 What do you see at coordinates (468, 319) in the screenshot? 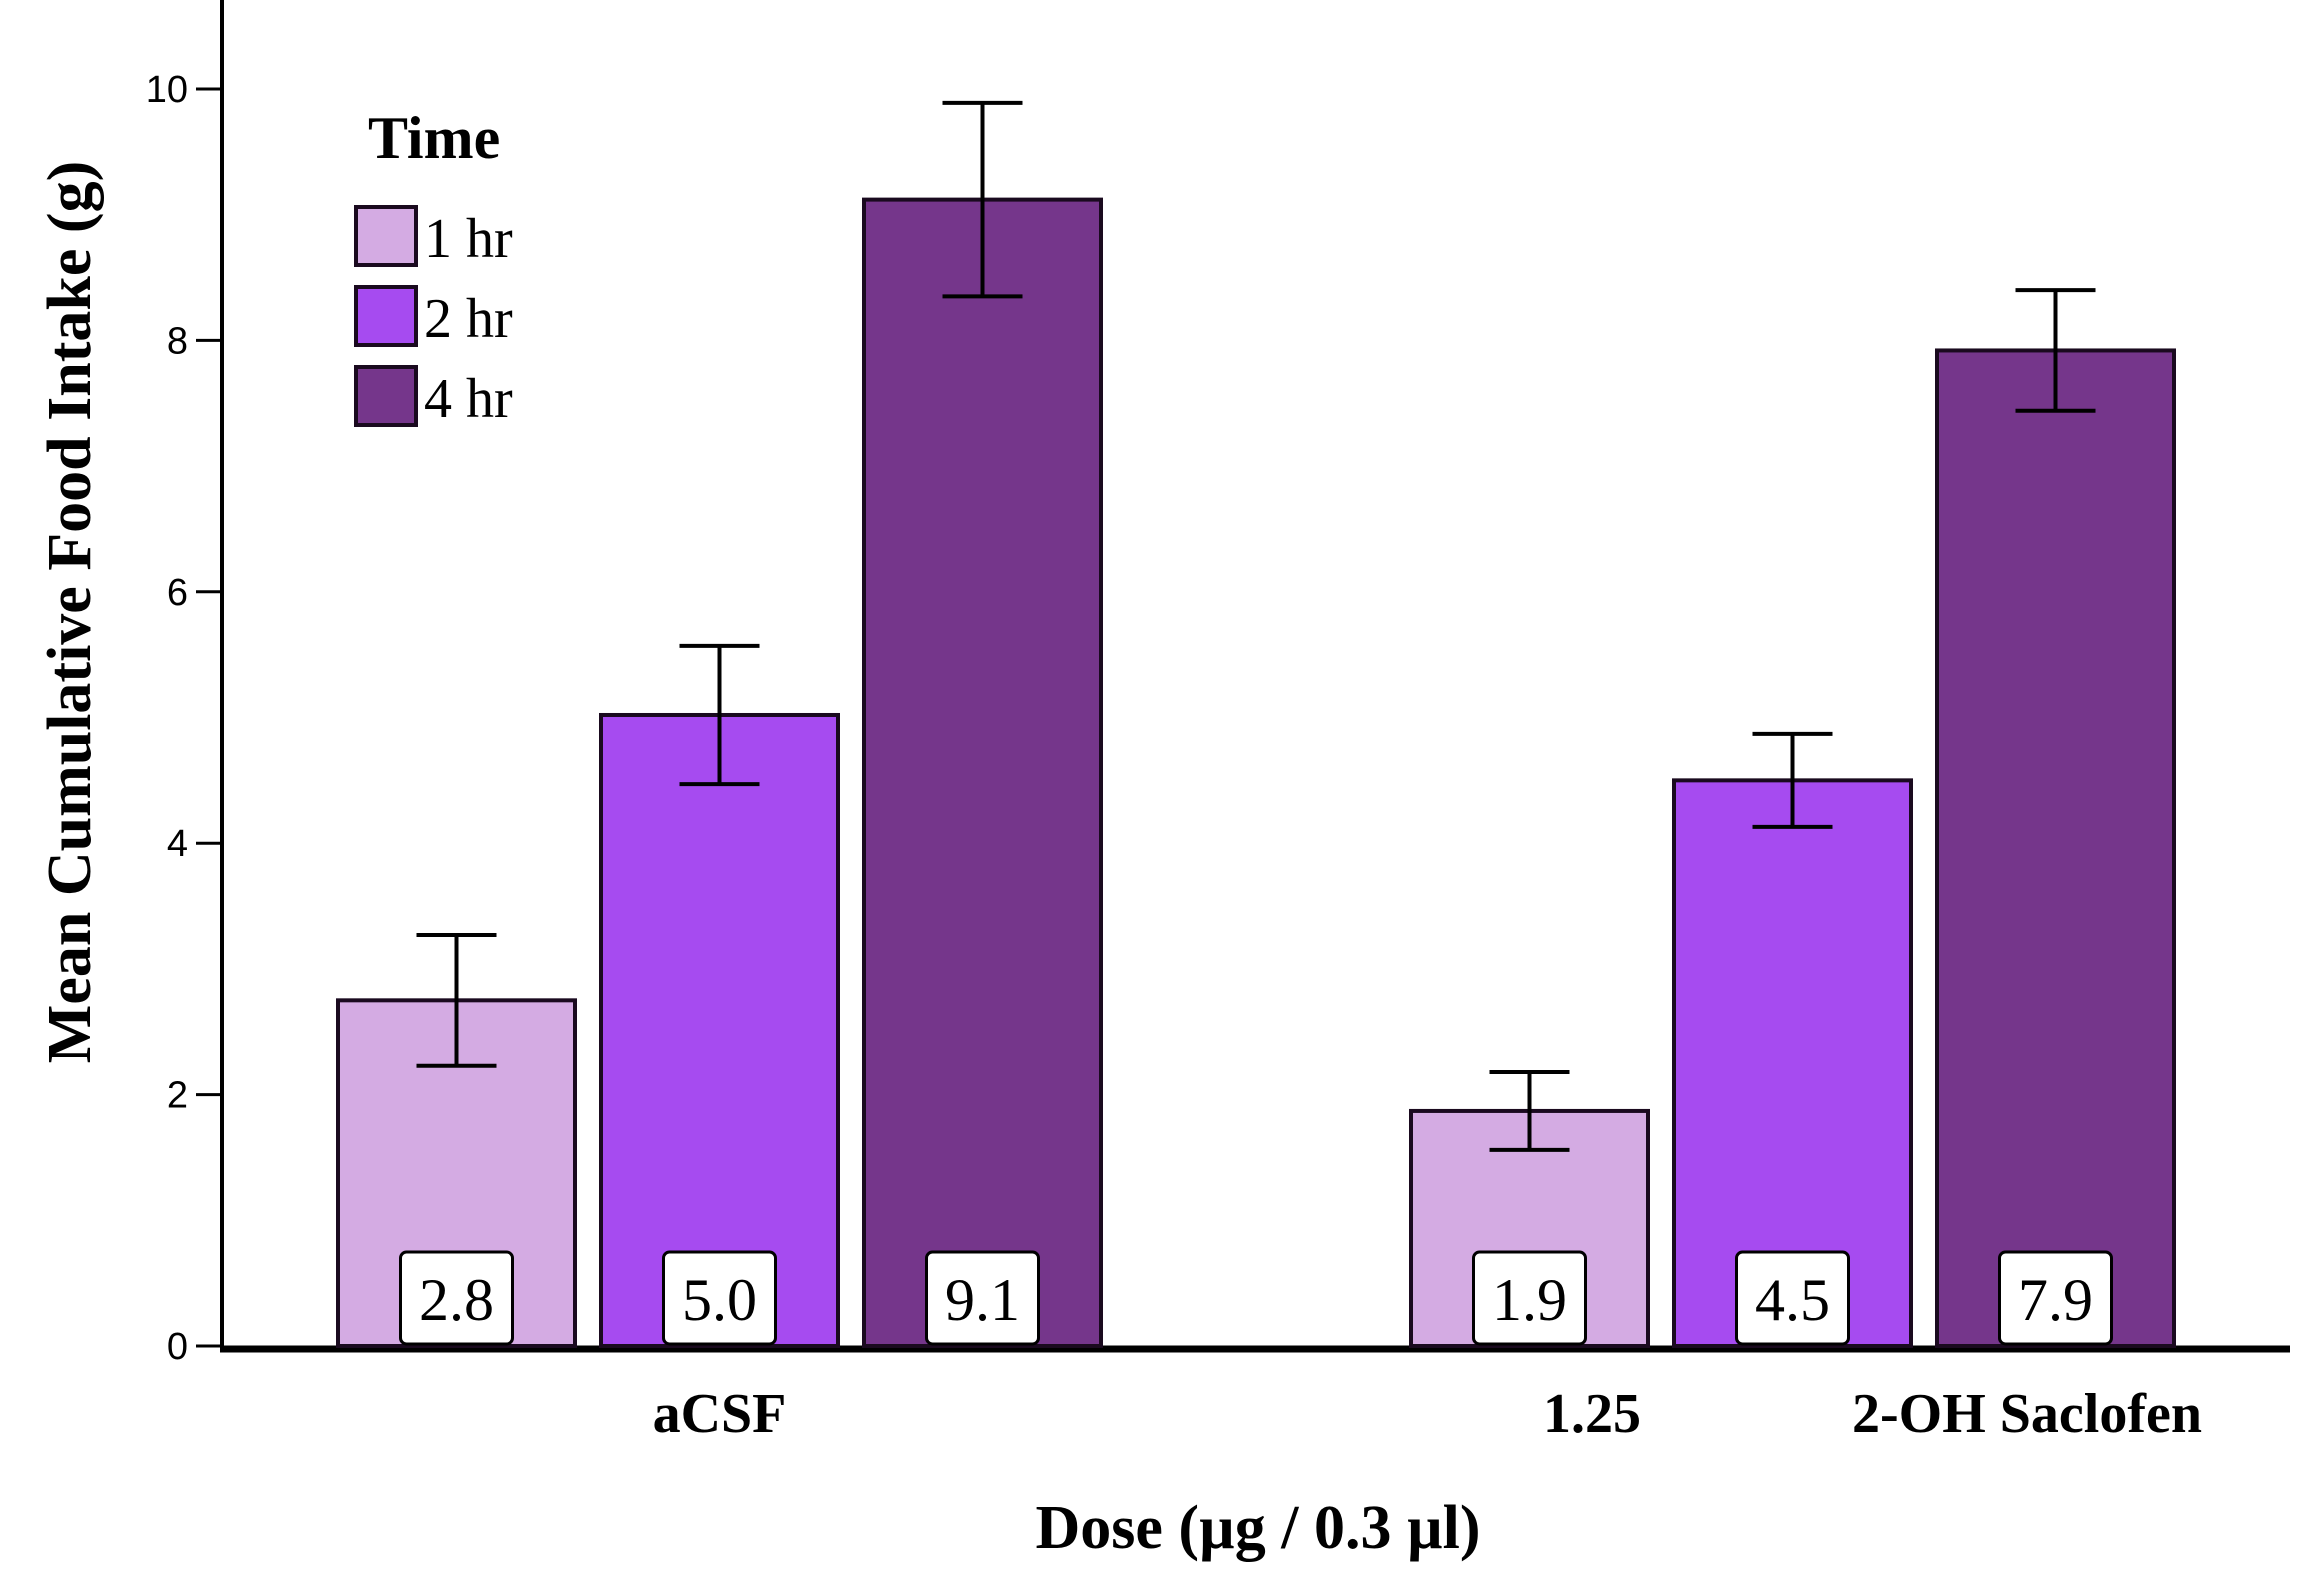
I see `legend-label: 2 hr` at bounding box center [468, 319].